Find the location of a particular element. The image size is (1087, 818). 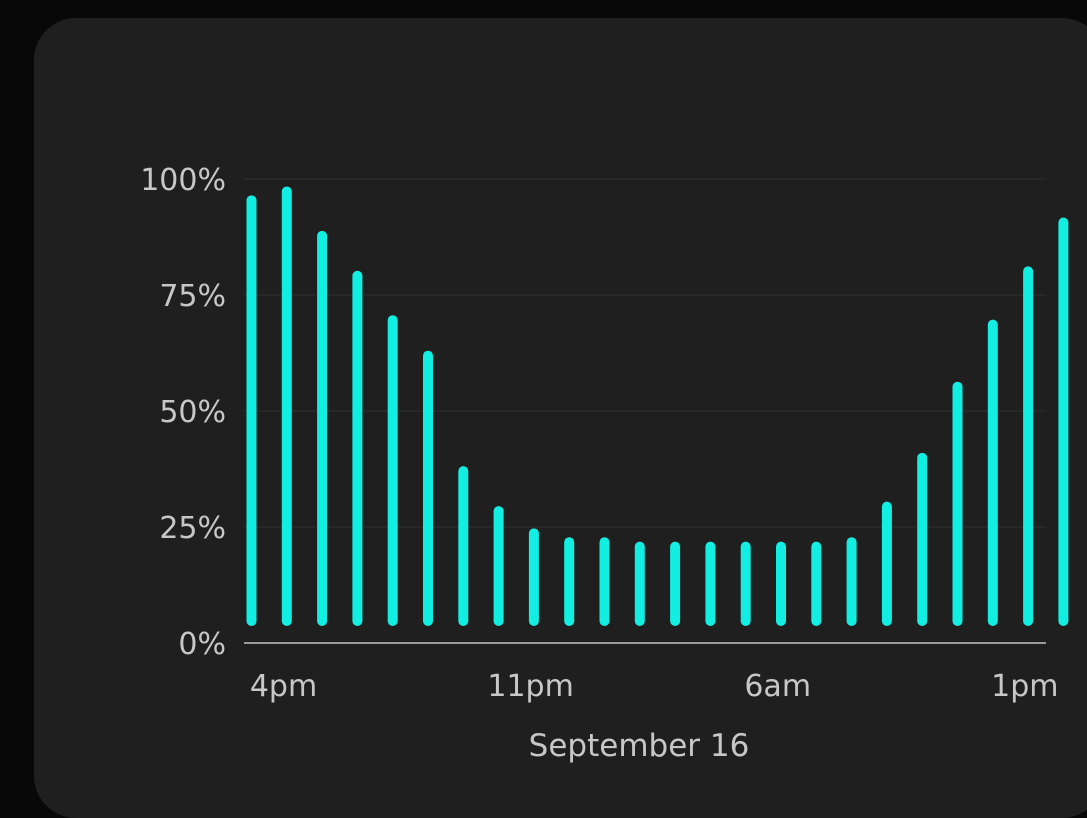

x-tick-label: 11pm is located at coordinates (530, 686).